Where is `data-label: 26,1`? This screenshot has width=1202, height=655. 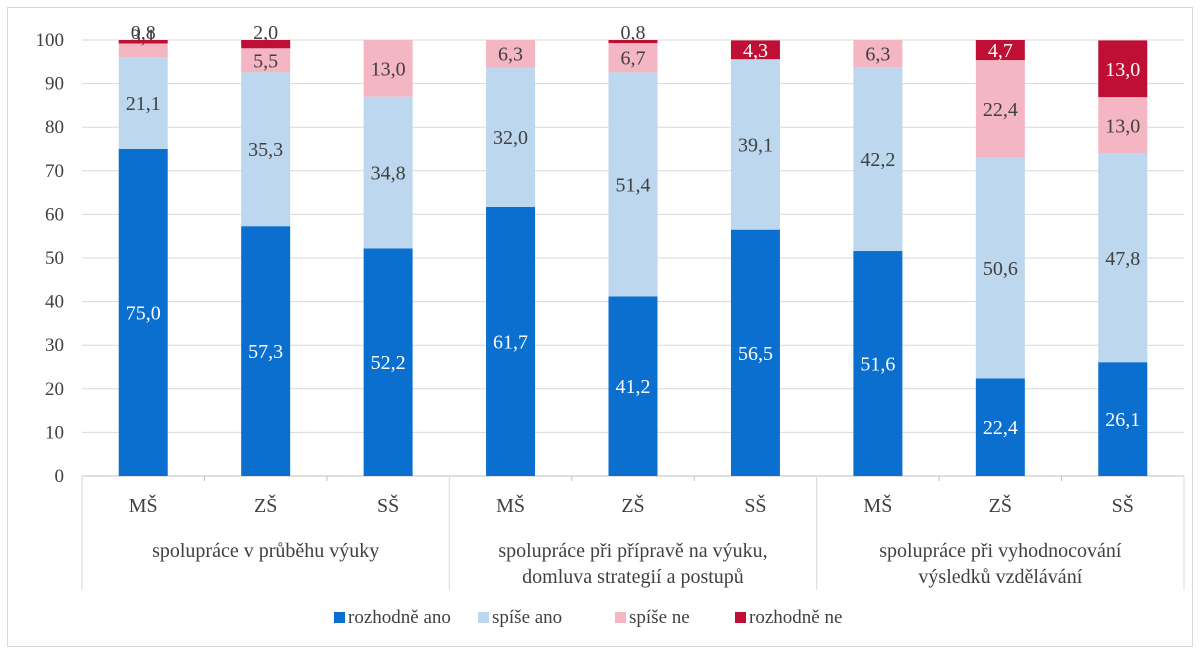
data-label: 26,1 is located at coordinates (1122, 420).